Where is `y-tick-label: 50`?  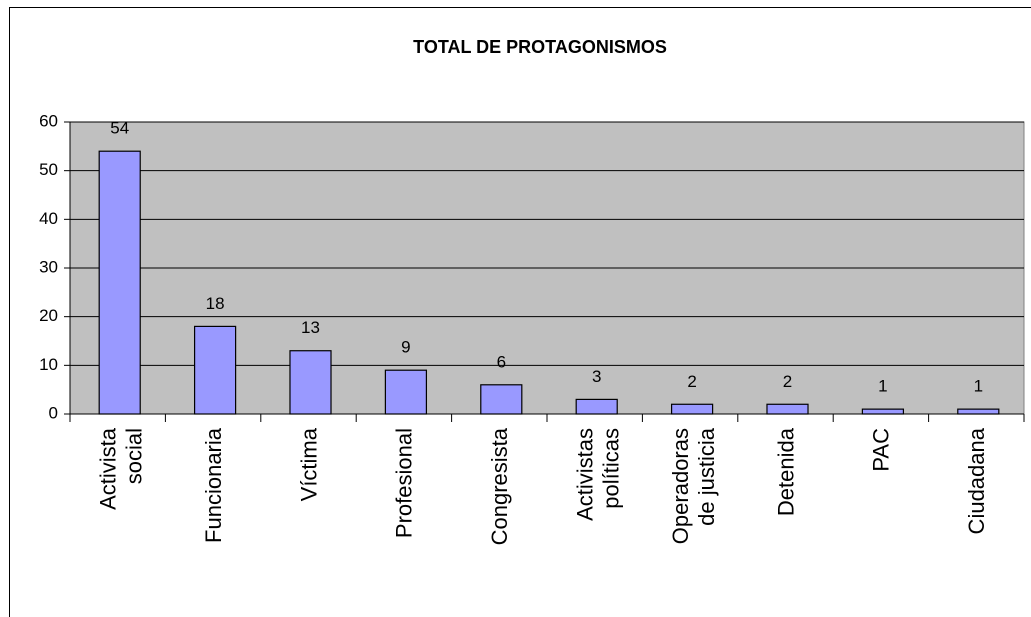
y-tick-label: 50 is located at coordinates (48, 169).